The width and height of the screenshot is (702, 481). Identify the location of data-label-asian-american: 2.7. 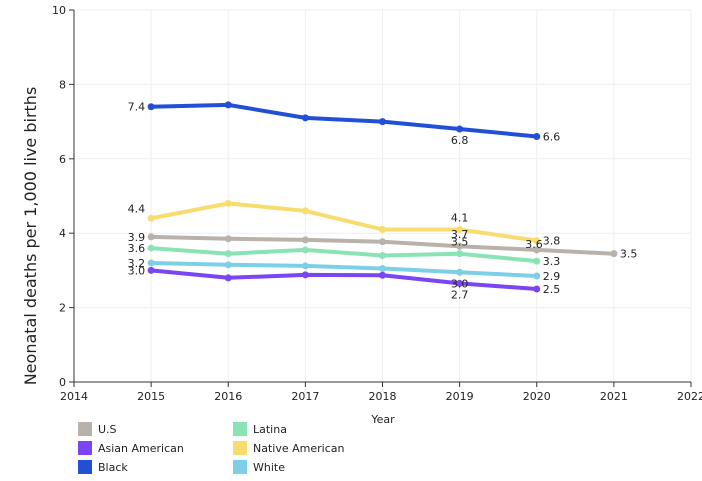
(460, 294).